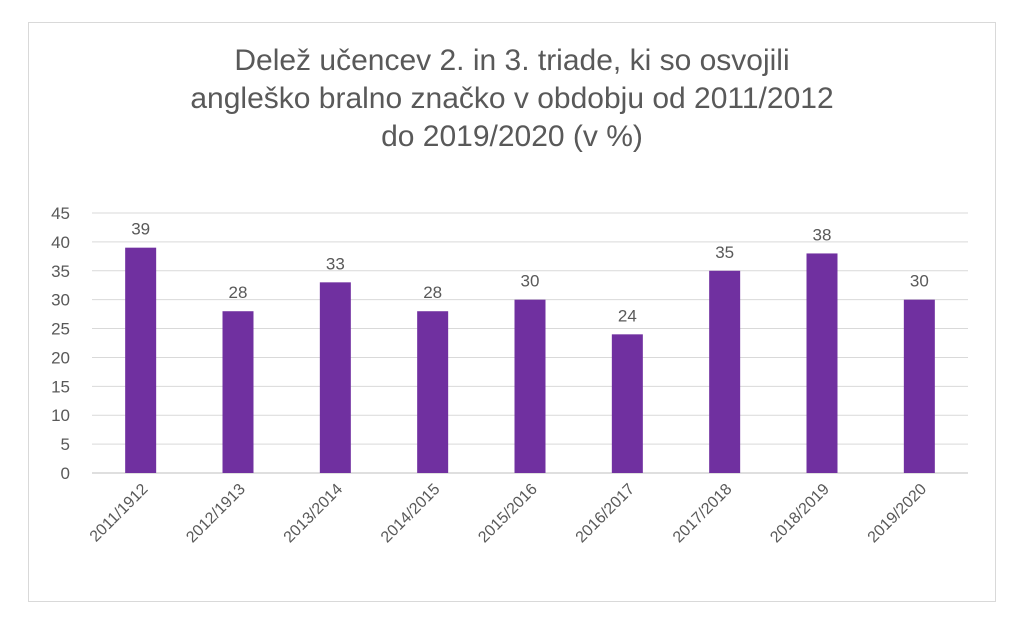 The height and width of the screenshot is (626, 1024). Describe the element at coordinates (60, 415) in the screenshot. I see `y-tick-label: 10` at that location.